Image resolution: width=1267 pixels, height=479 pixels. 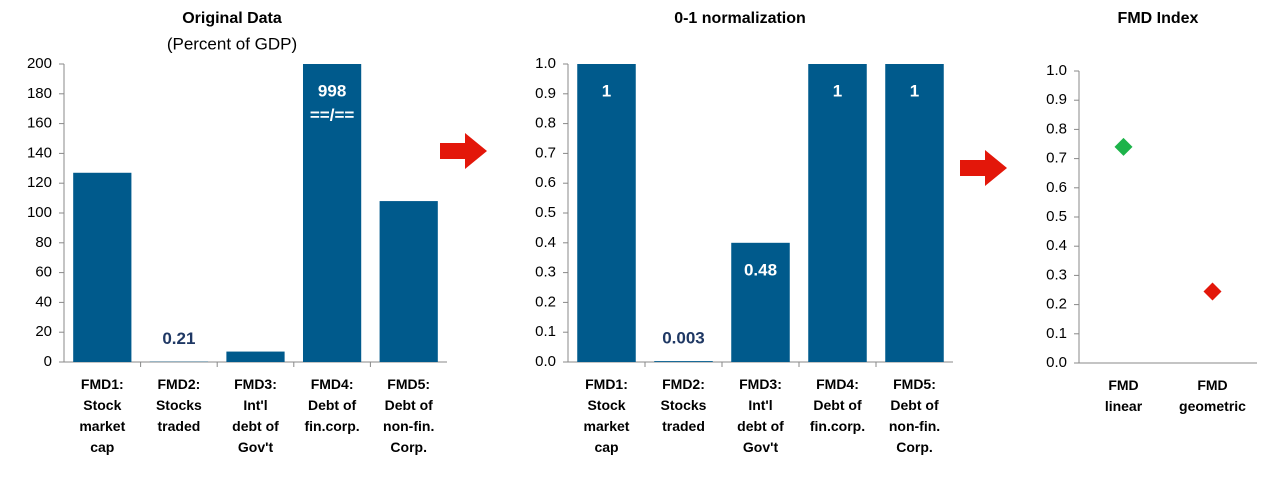 What do you see at coordinates (1056, 245) in the screenshot?
I see `y-tick-label: 0.4` at bounding box center [1056, 245].